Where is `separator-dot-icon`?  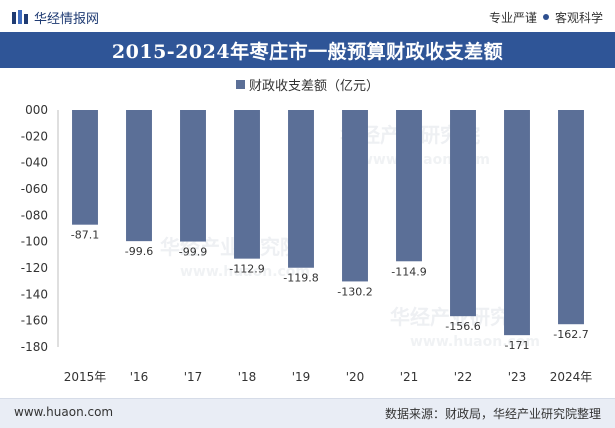
separator-dot-icon is located at coordinates (545, 17).